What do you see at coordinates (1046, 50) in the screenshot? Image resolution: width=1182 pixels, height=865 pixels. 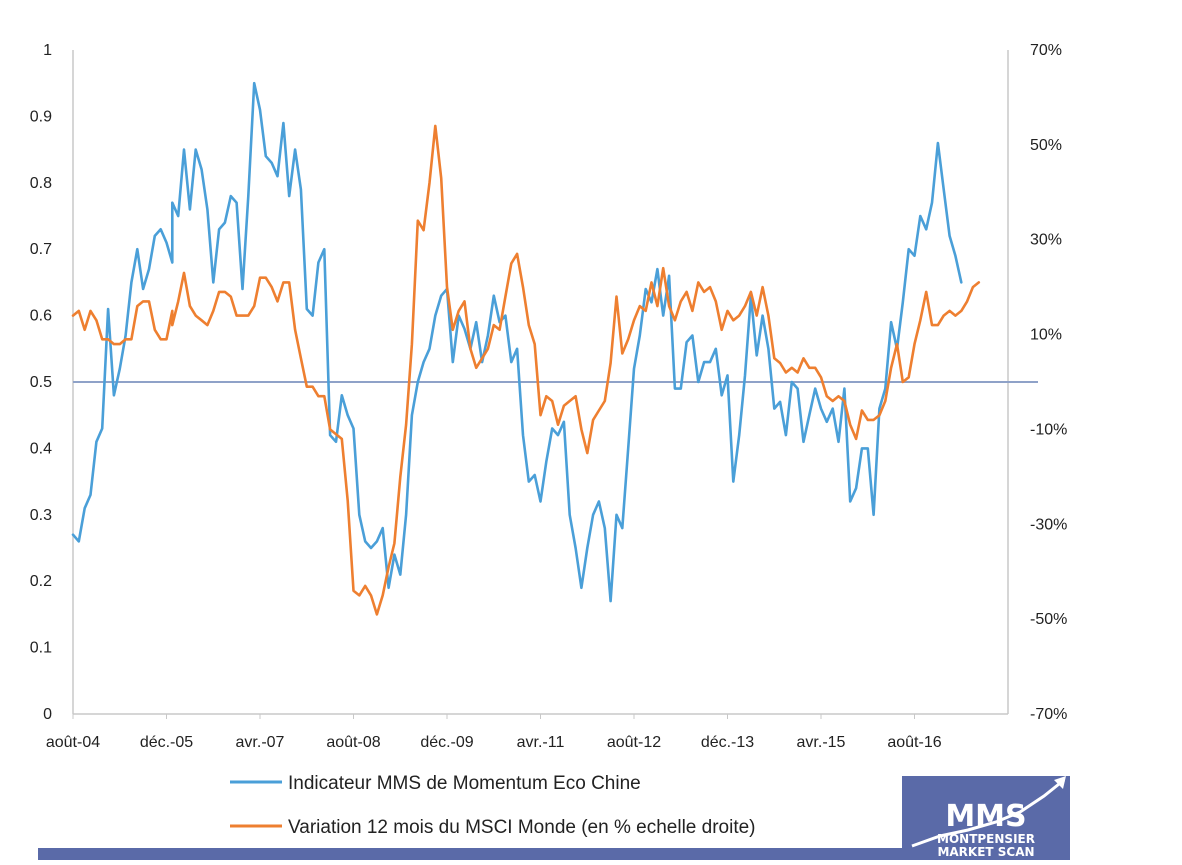 I see `y-right-tick-label: 70%` at bounding box center [1046, 50].